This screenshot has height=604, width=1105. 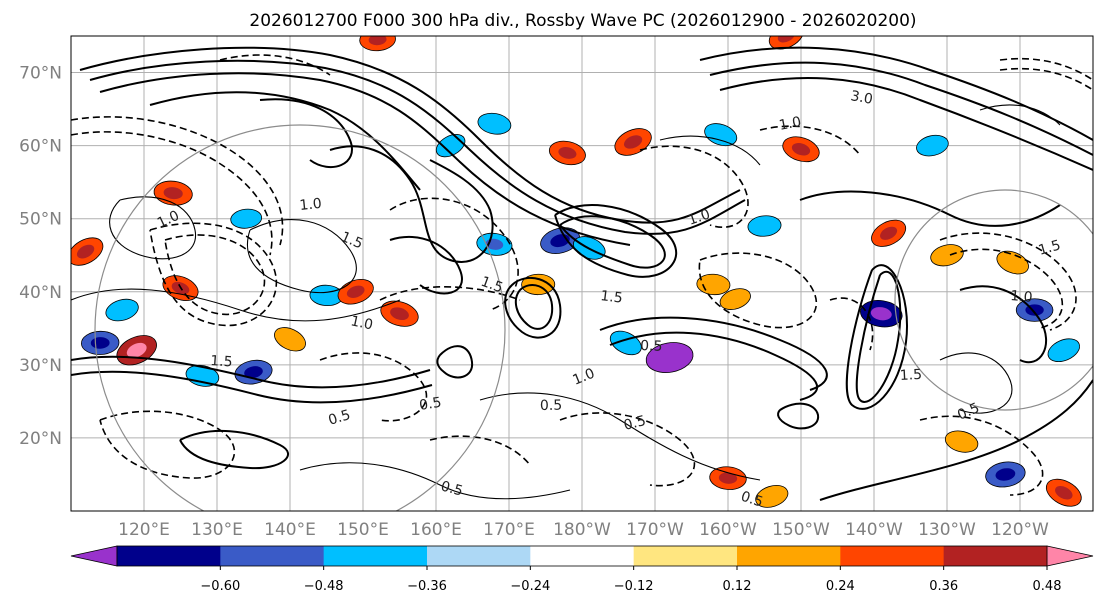 I want to click on lat-label-5: 70°N, so click(x=40, y=74).